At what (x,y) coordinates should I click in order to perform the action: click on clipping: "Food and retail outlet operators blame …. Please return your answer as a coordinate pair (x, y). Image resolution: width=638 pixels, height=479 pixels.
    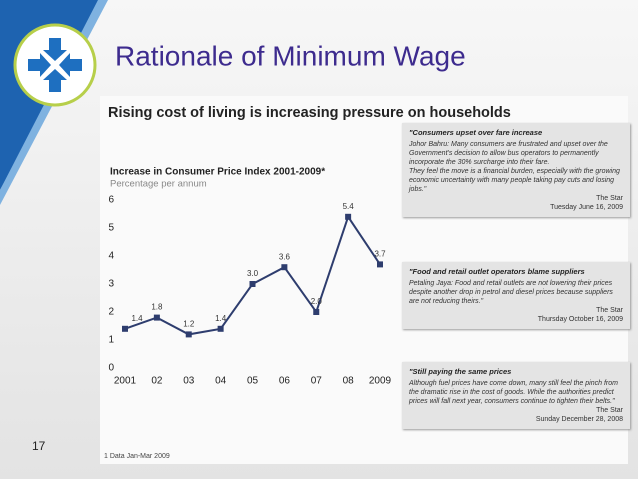
    Looking at the image, I should click on (516, 295).